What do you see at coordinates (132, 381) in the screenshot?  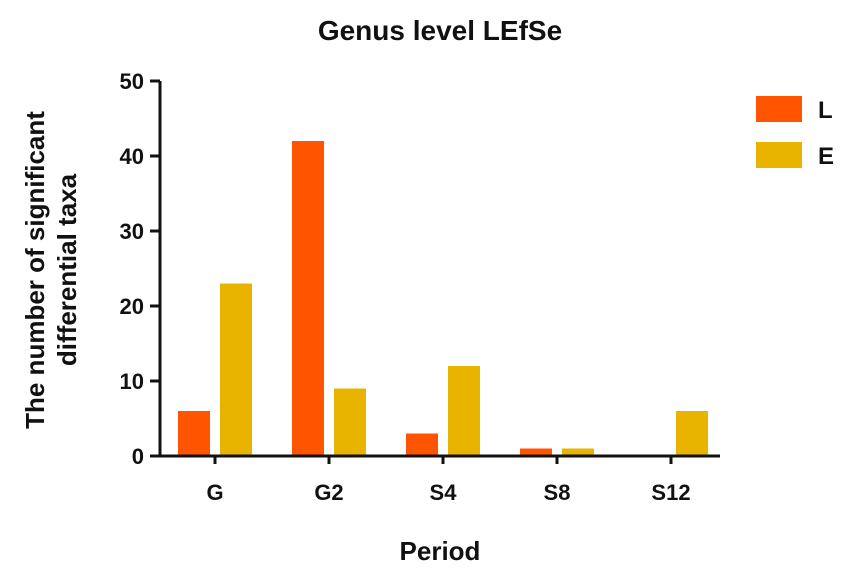 I see `y-tick-label-10: 10` at bounding box center [132, 381].